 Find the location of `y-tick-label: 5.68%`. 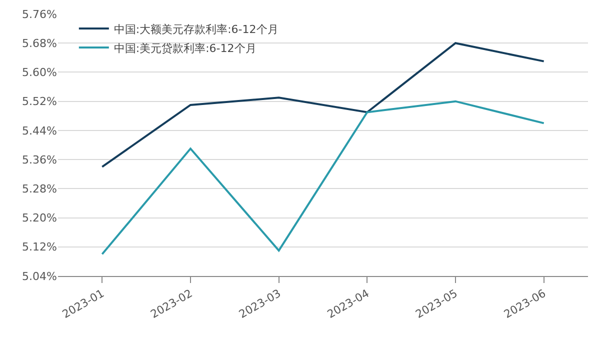

y-tick-label: 5.68% is located at coordinates (39, 43).